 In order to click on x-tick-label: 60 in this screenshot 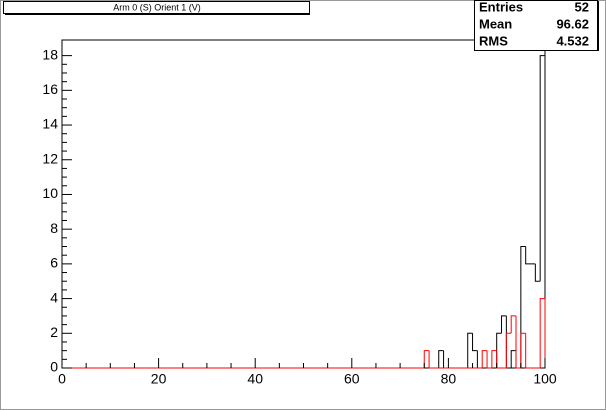, I will do `click(352, 379)`.